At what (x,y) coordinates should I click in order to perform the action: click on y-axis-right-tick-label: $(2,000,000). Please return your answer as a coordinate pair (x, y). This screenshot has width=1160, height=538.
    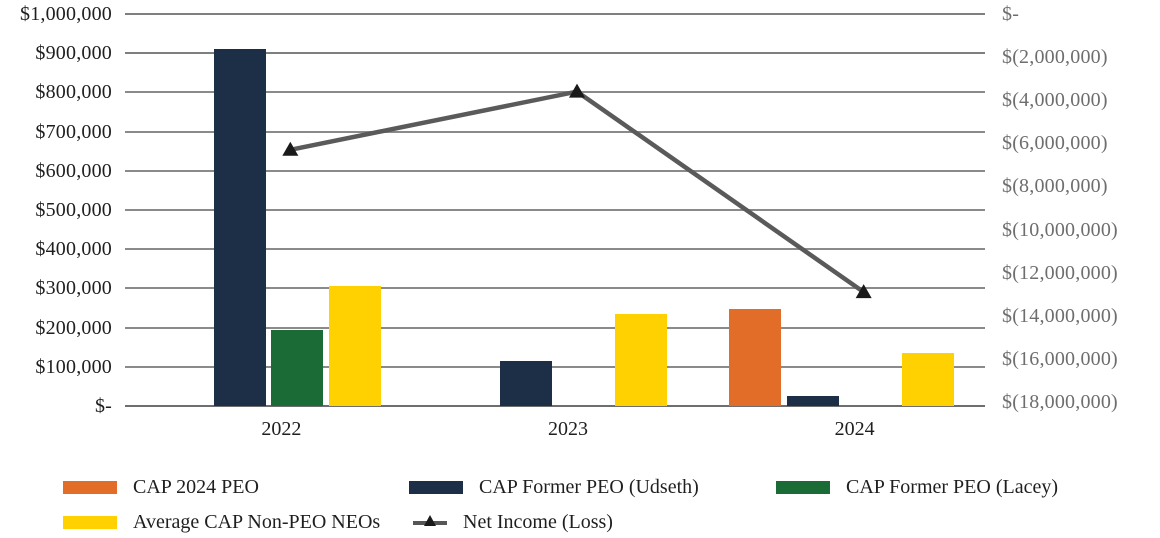
    Looking at the image, I should click on (1055, 57).